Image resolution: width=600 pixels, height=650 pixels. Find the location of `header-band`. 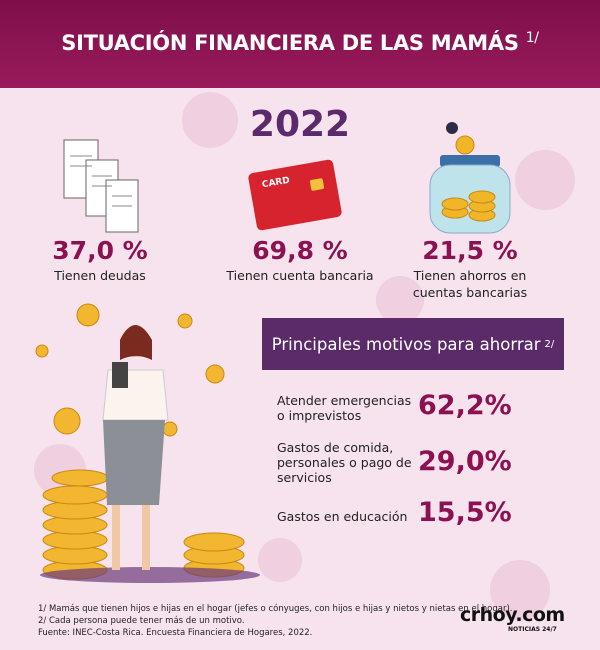

header-band is located at coordinates (300, 44).